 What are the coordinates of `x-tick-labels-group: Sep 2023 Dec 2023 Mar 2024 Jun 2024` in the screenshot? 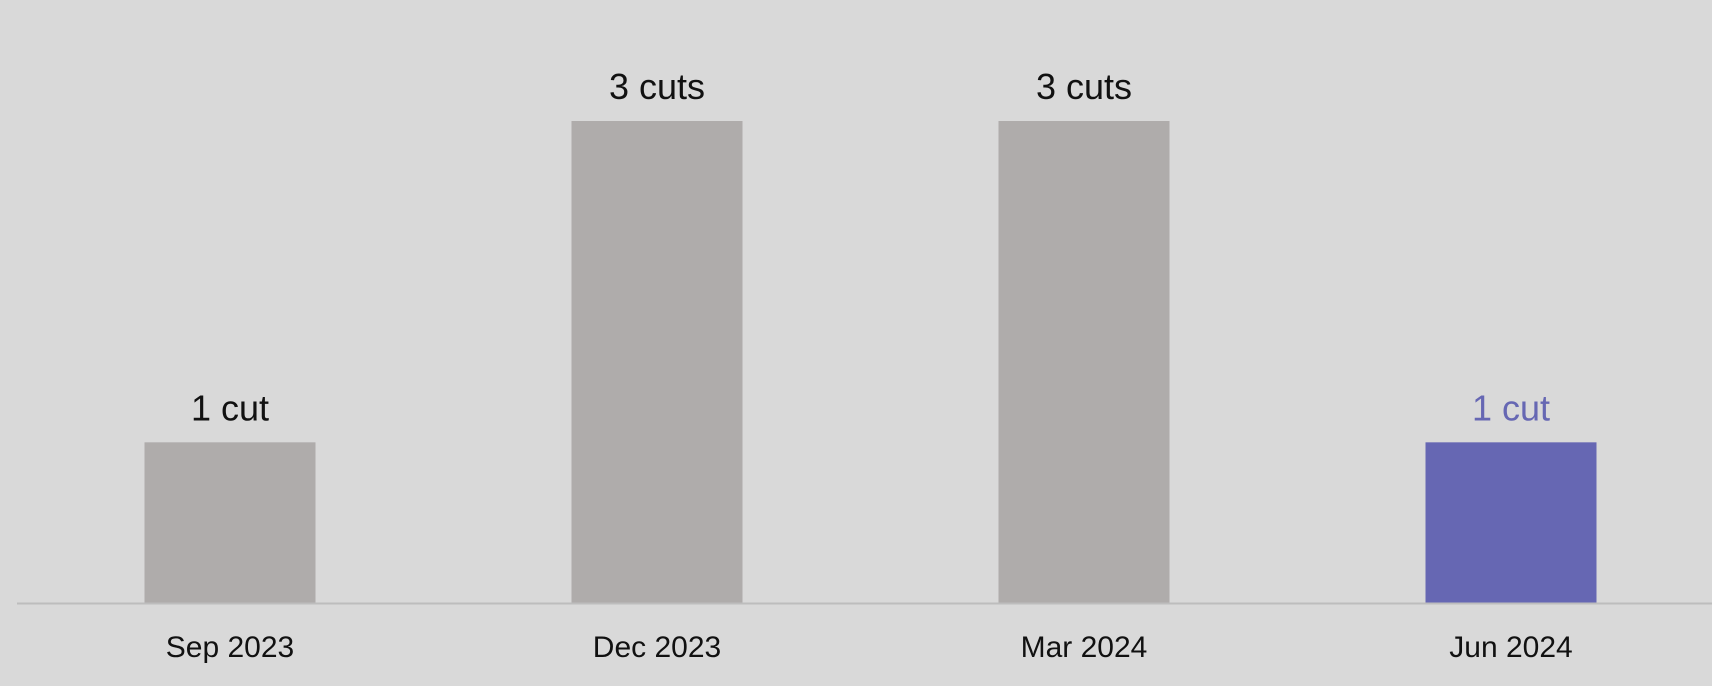 It's located at (869, 647).